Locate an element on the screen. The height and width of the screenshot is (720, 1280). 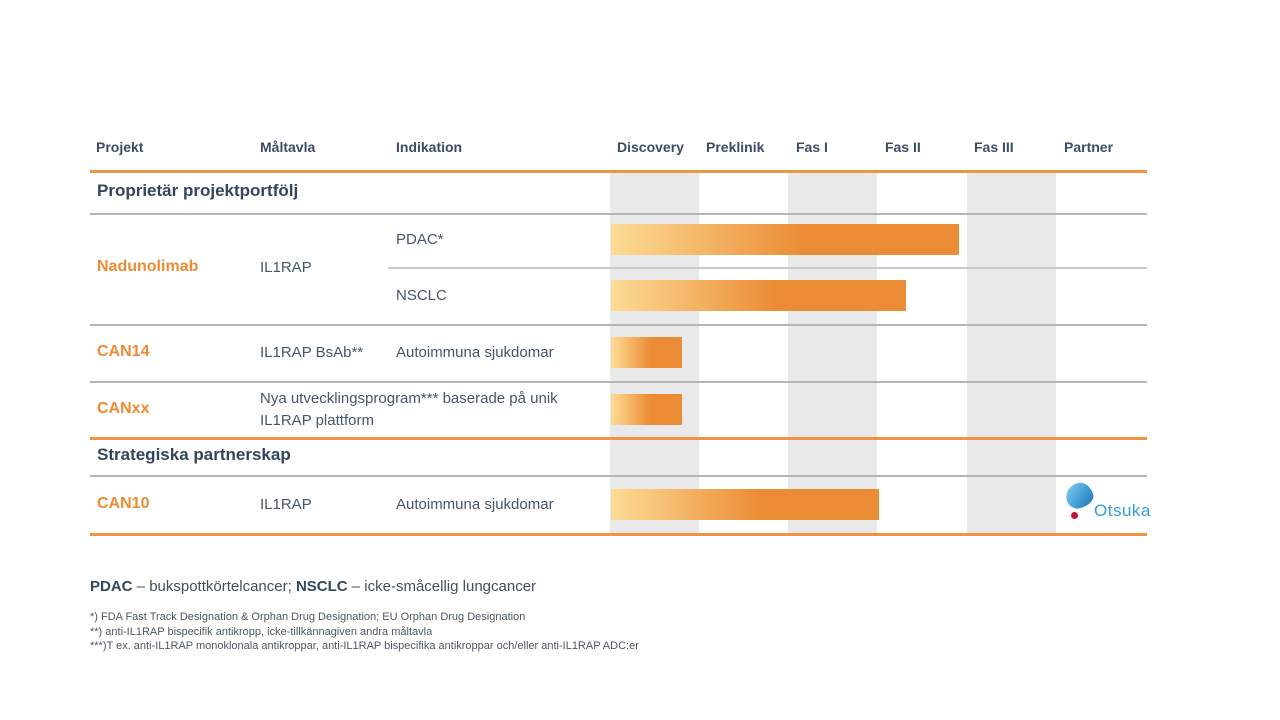
progress-bar-can14 is located at coordinates (646, 352).